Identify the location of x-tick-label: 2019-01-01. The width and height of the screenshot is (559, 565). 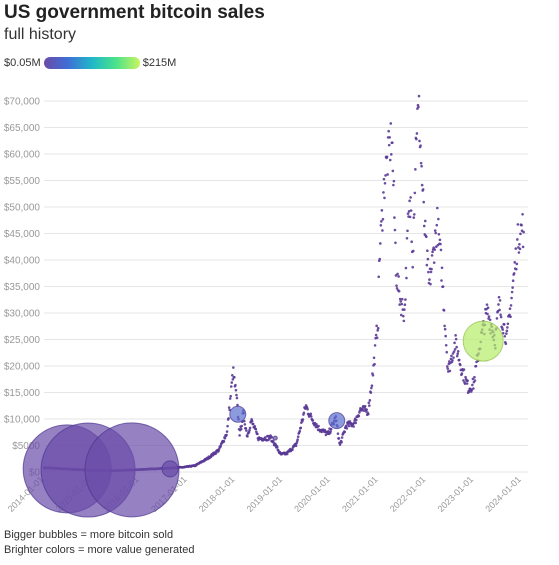
(265, 494).